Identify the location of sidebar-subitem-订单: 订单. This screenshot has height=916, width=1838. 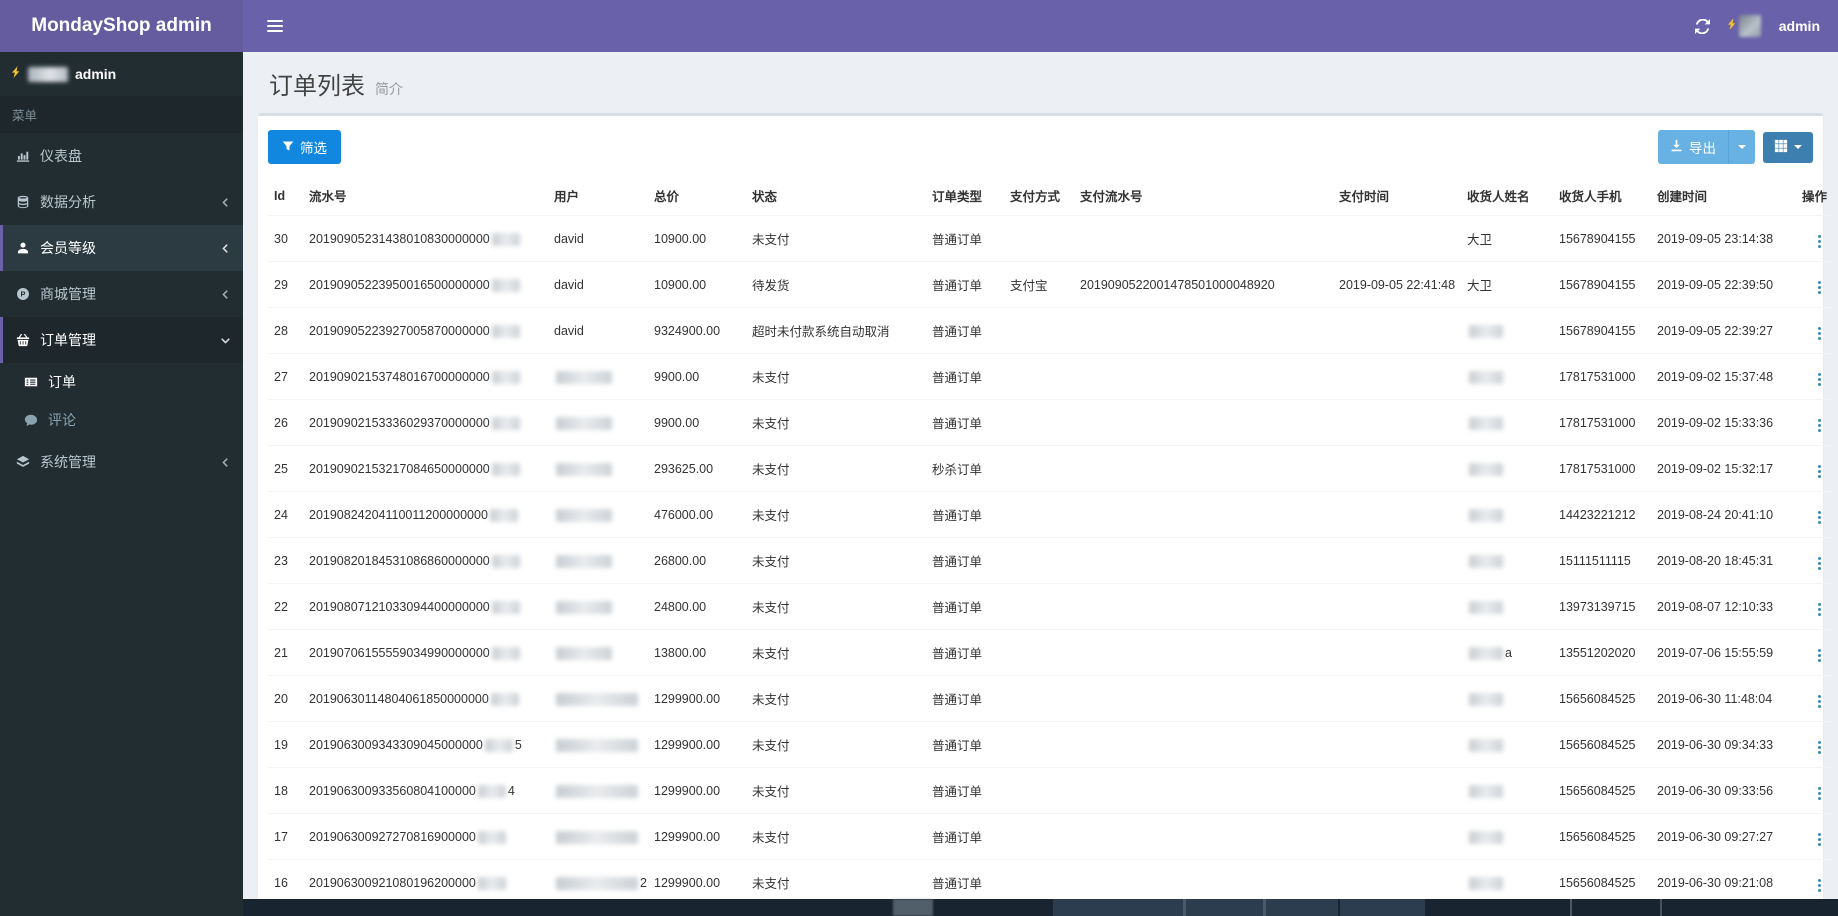
(121, 382).